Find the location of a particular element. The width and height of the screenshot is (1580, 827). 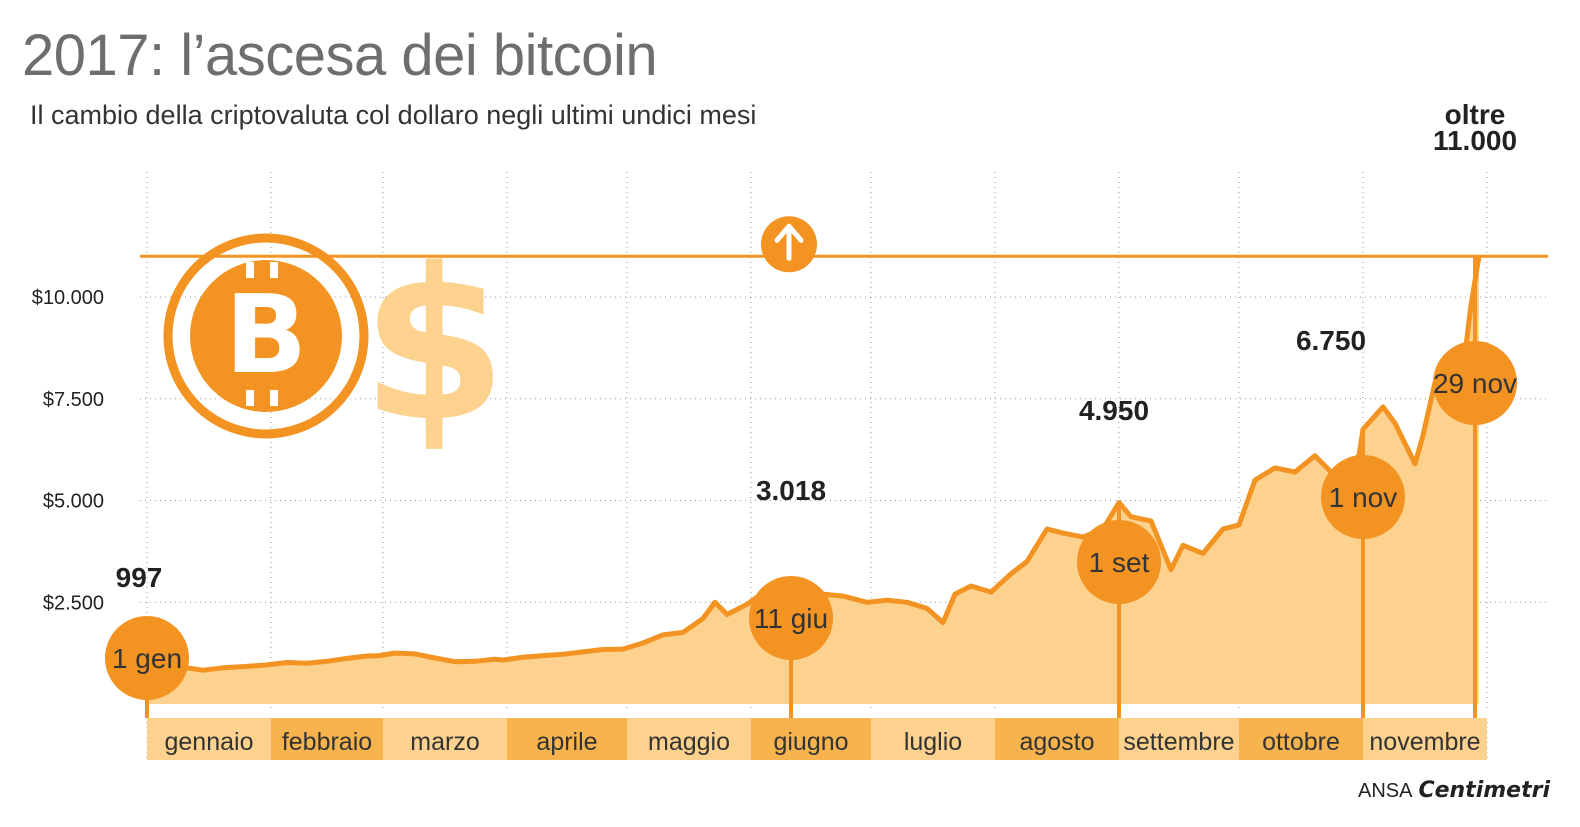

annotation: 1 gen 997 is located at coordinates (147, 640).